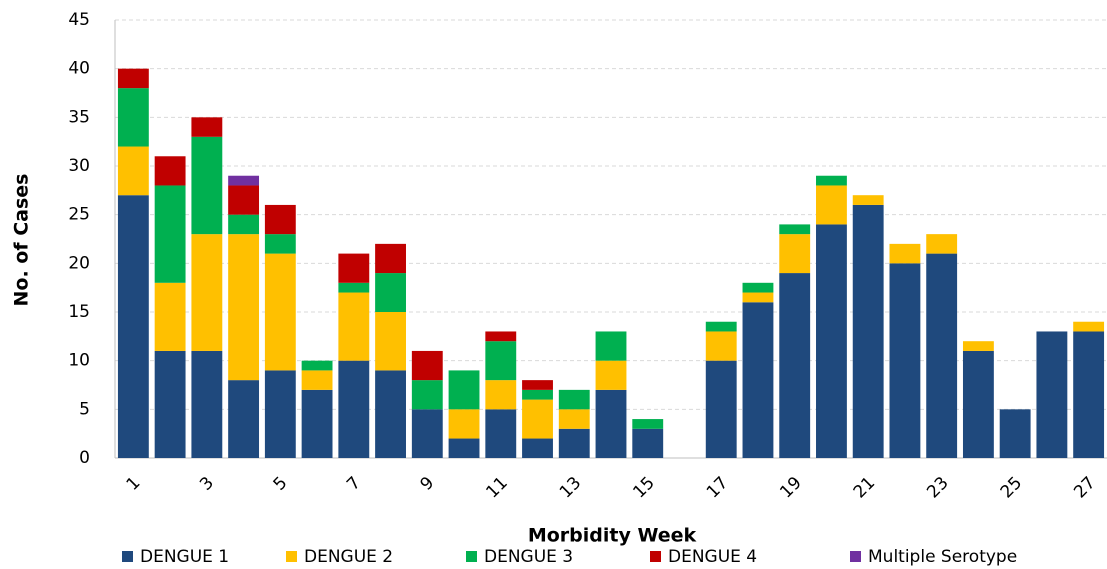 Image resolution: width=1107 pixels, height=569 pixels. I want to click on y-tick-label: 40, so click(79, 69).